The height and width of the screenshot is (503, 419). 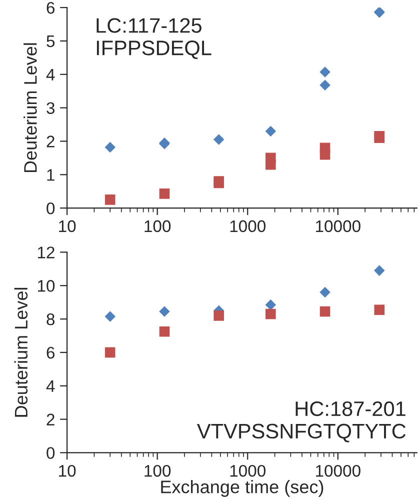 I want to click on y-tick-label: 10, so click(x=46, y=286).